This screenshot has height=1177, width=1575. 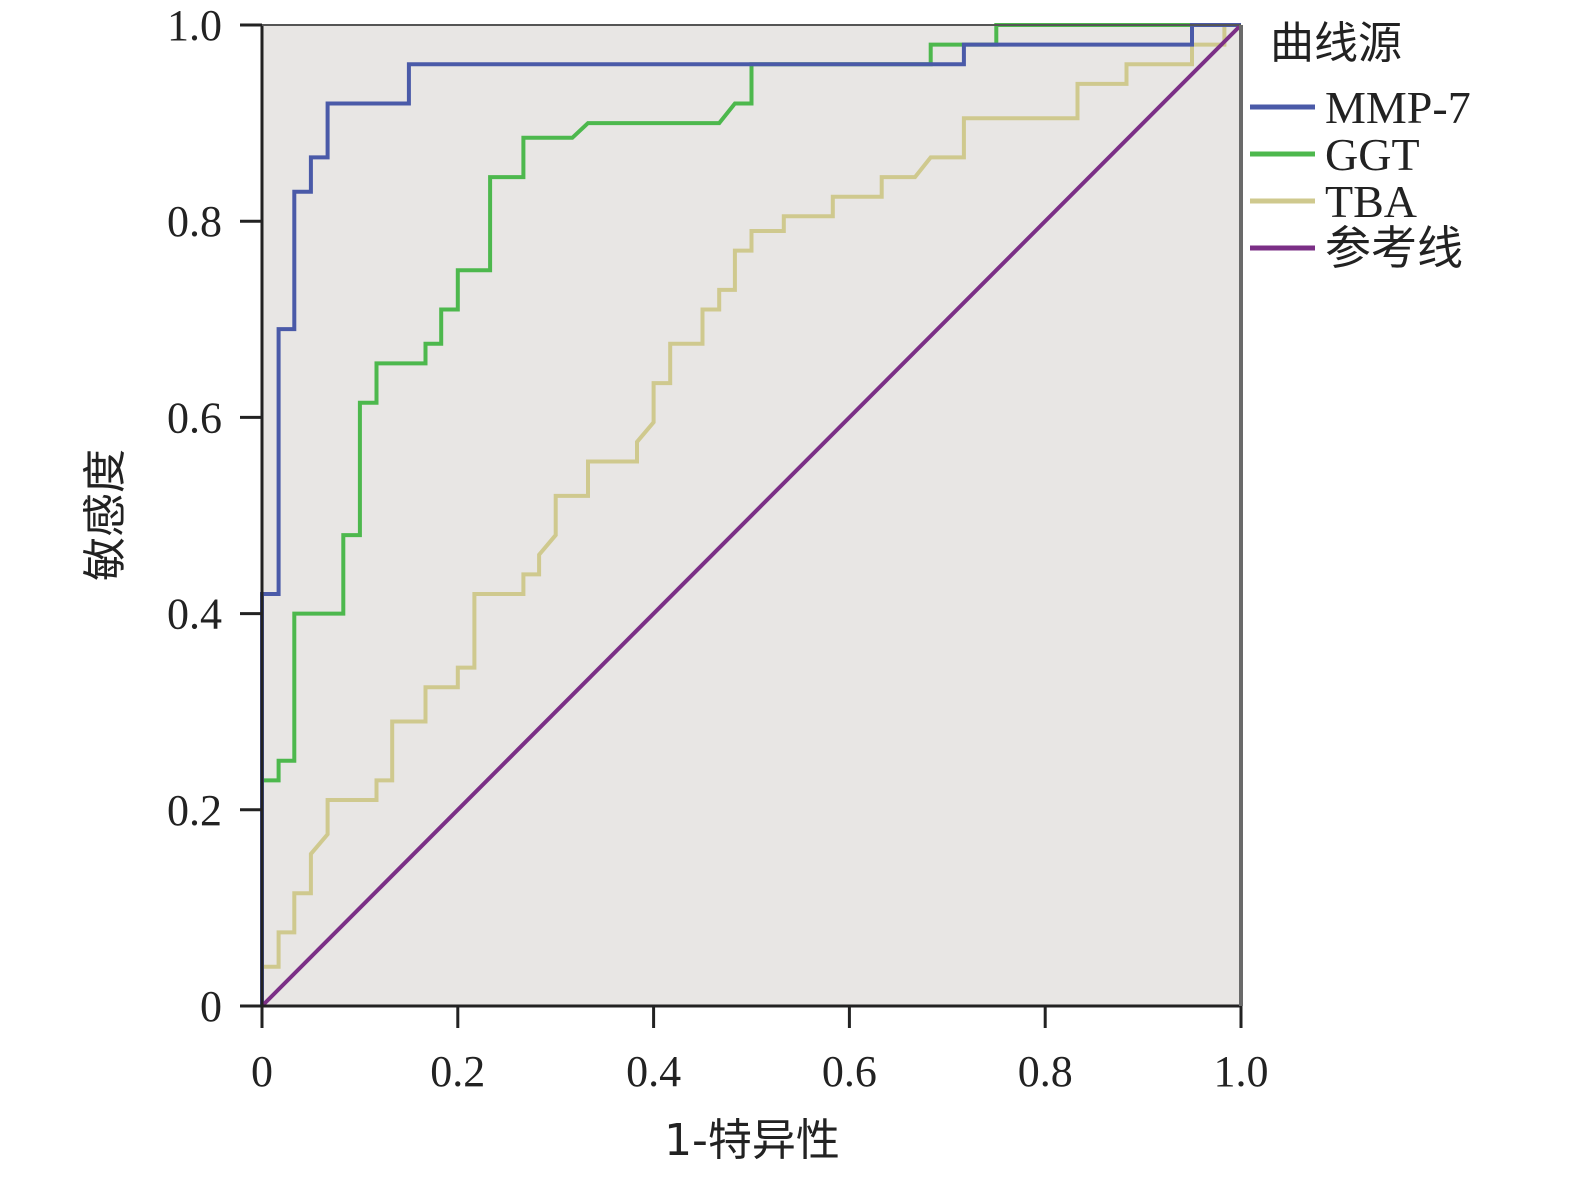 What do you see at coordinates (262, 1071) in the screenshot?
I see `x-tick-label: 0` at bounding box center [262, 1071].